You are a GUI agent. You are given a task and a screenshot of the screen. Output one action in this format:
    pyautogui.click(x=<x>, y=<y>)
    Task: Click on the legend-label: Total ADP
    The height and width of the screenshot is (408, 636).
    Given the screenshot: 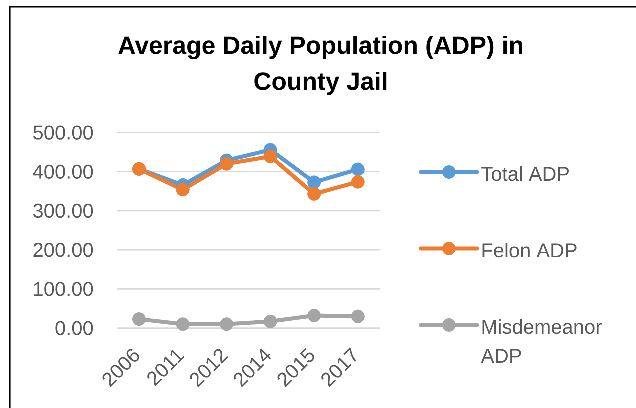 What is the action you would take?
    pyautogui.click(x=525, y=174)
    